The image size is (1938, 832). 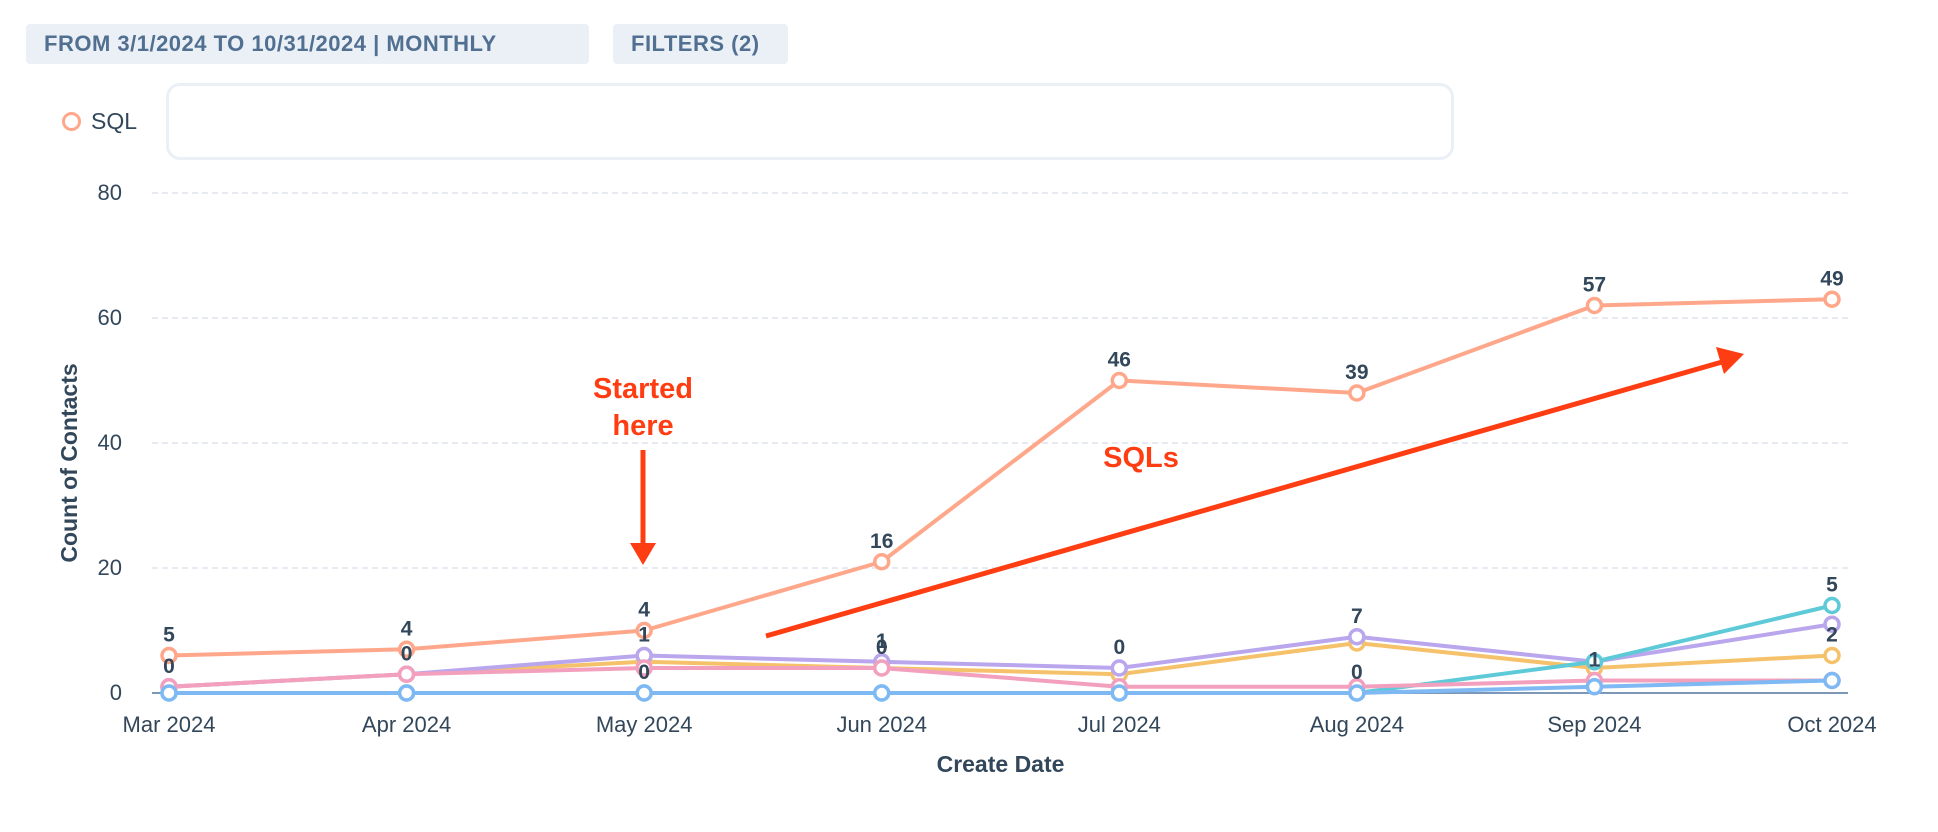 I want to click on legend-search-box, so click(x=810, y=121).